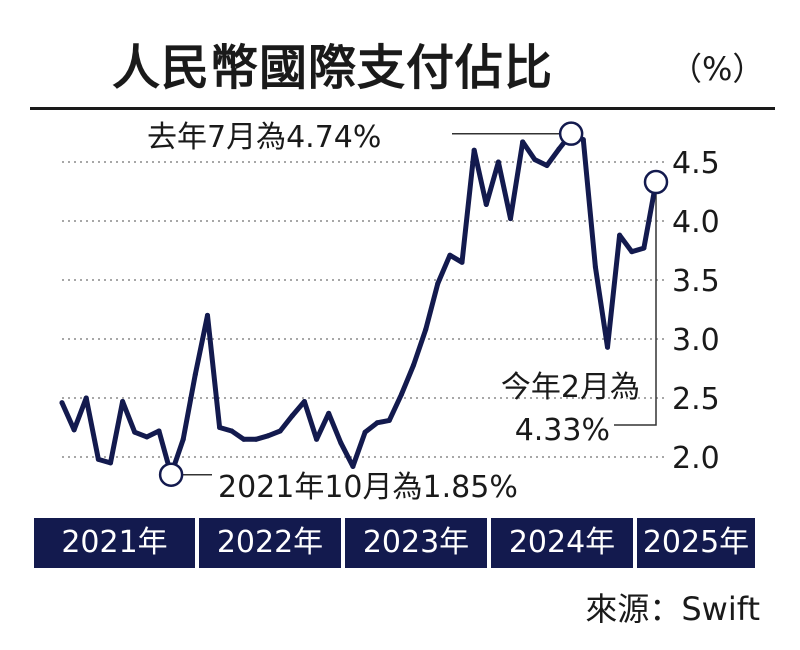  What do you see at coordinates (696, 458) in the screenshot?
I see `y-tick-label: 2.0` at bounding box center [696, 458].